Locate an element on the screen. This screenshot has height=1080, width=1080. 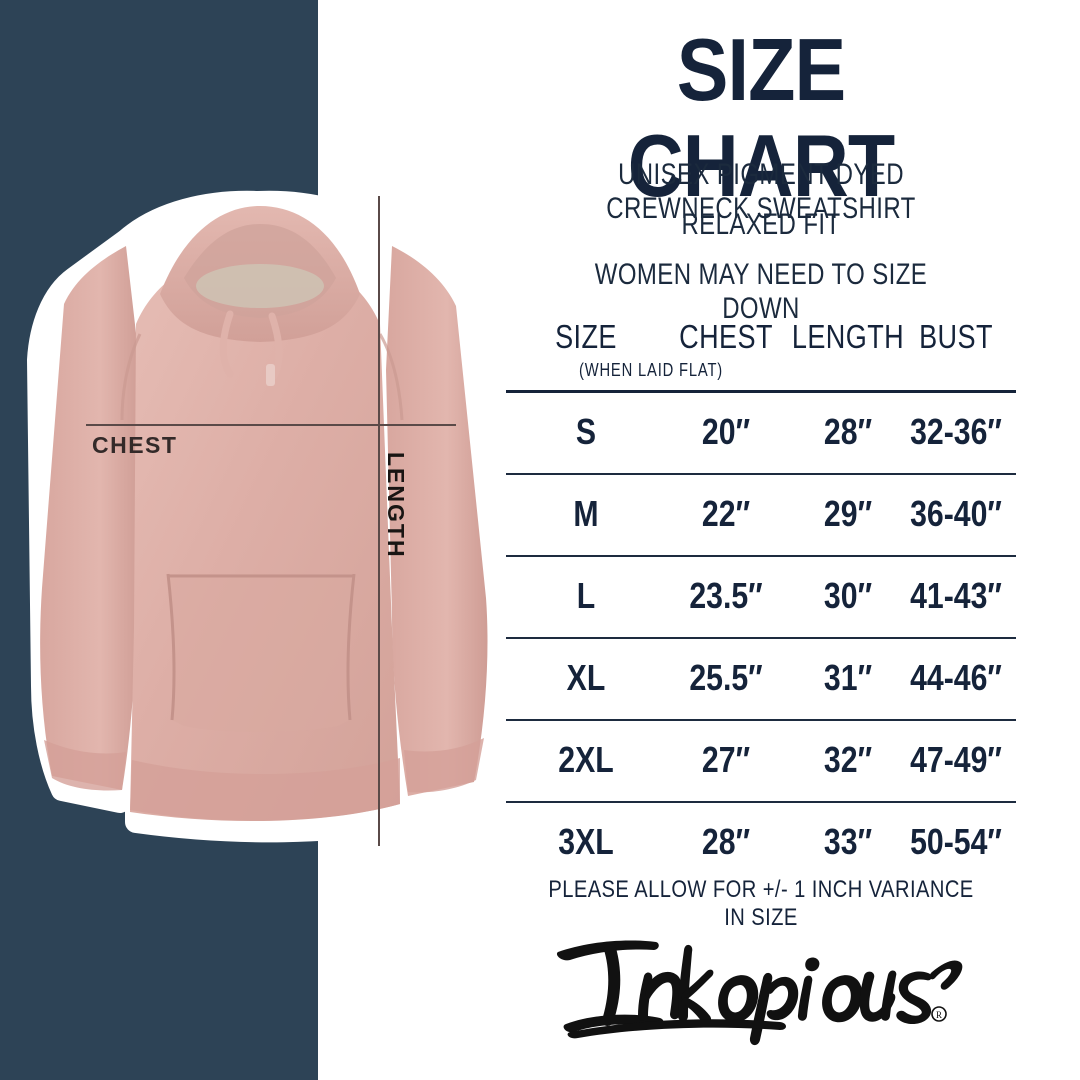
inkopious-brand-logo: R is located at coordinates (760, 988).